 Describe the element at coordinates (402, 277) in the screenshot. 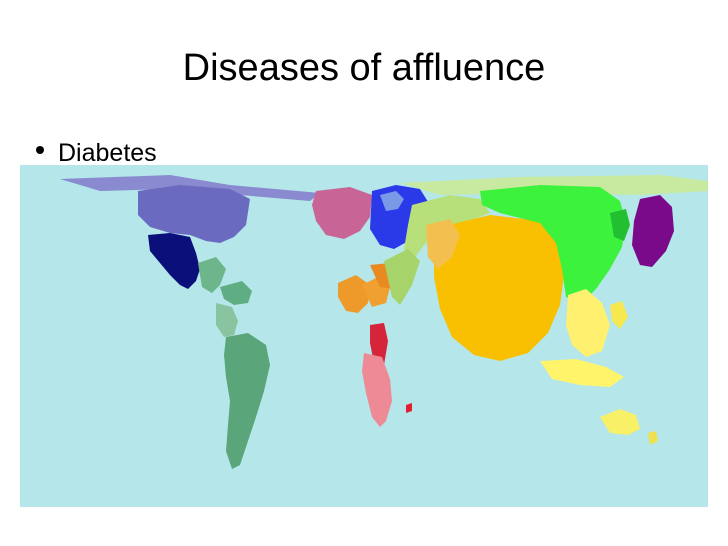

I see `central-asia-band-region` at that location.